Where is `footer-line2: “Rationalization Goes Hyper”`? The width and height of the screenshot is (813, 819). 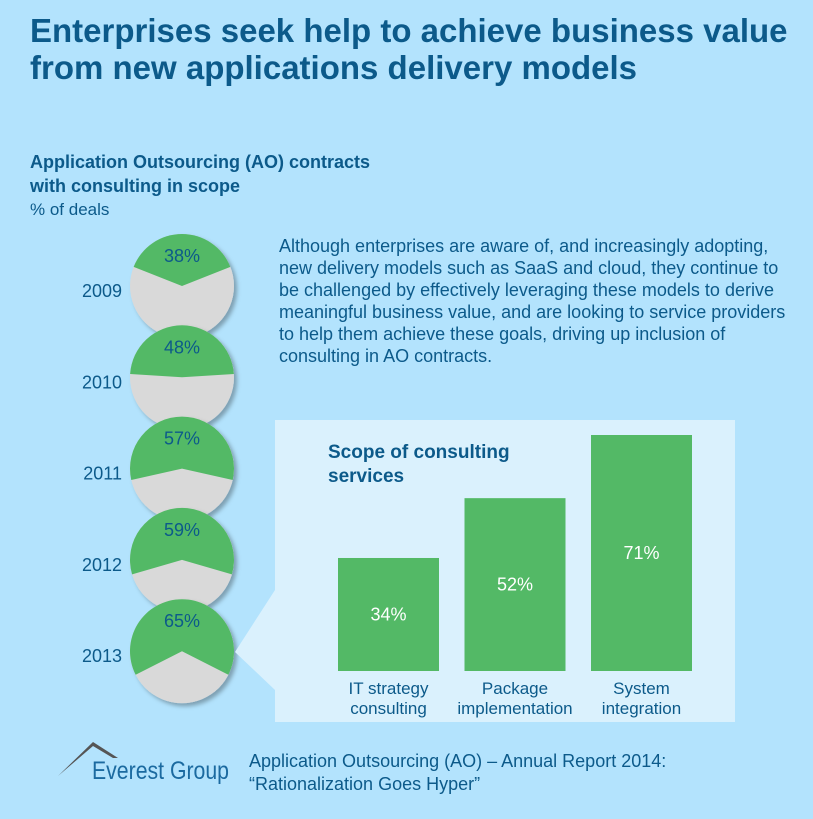 footer-line2: “Rationalization Goes Hyper” is located at coordinates (365, 784).